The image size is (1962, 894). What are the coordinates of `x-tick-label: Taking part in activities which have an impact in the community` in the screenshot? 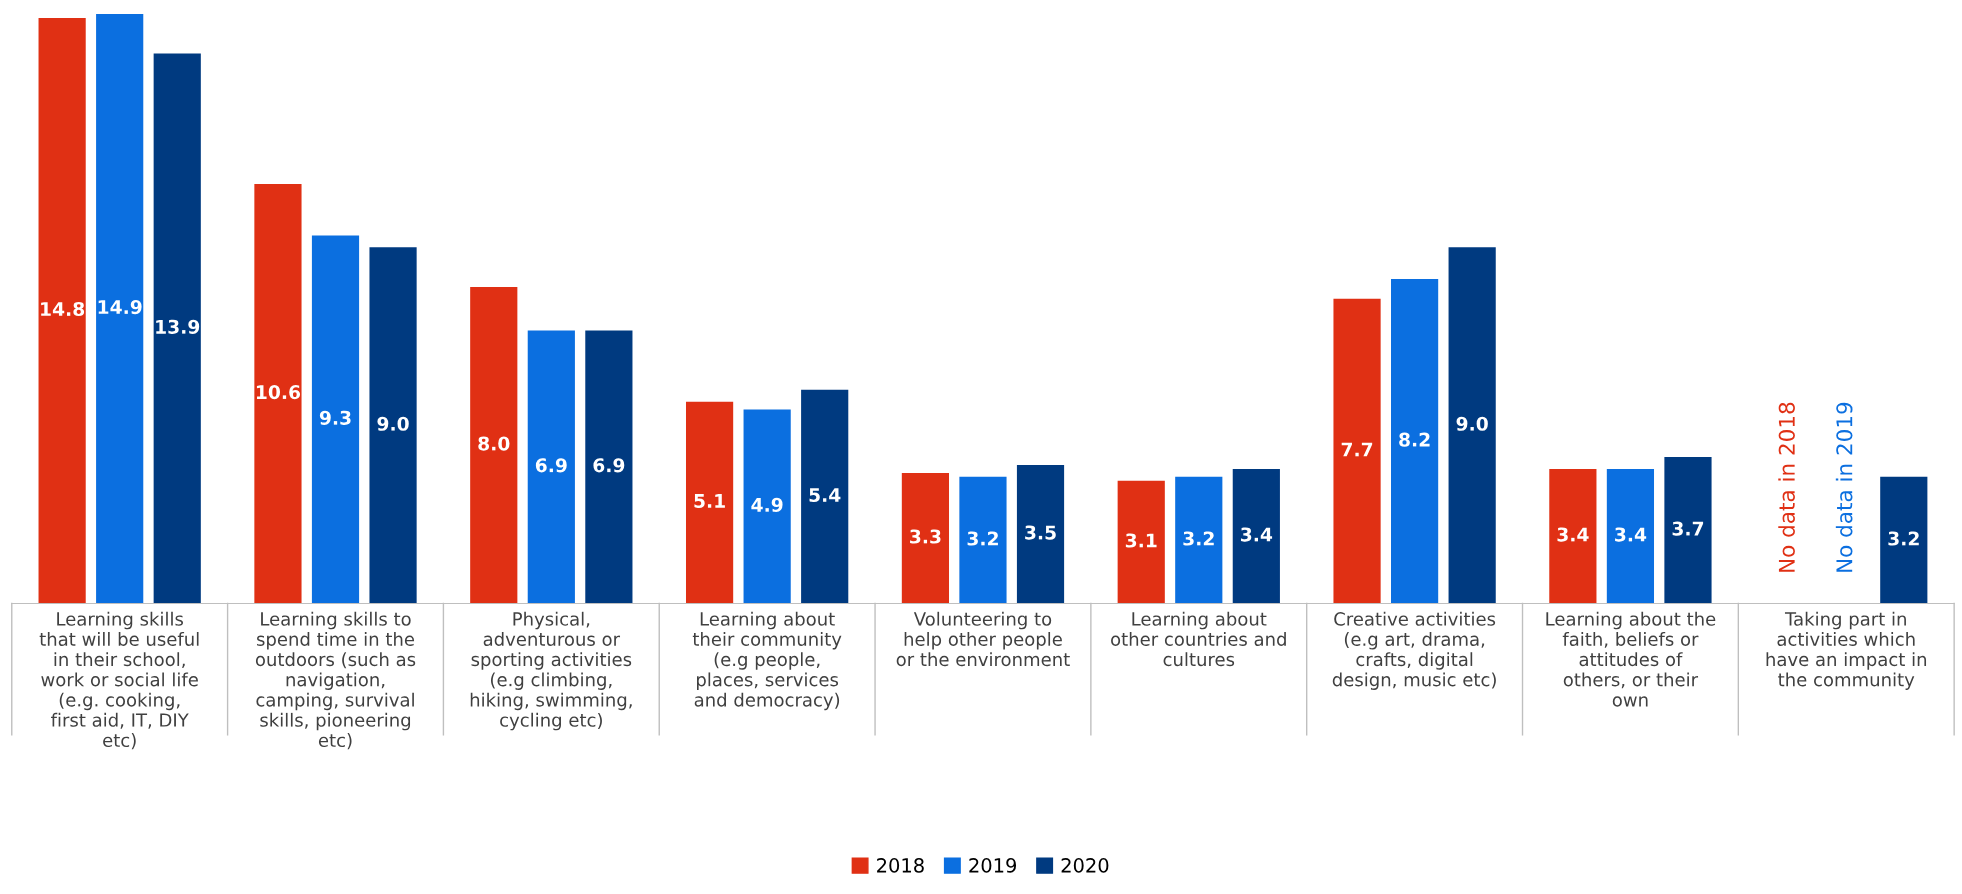 It's located at (1846, 650).